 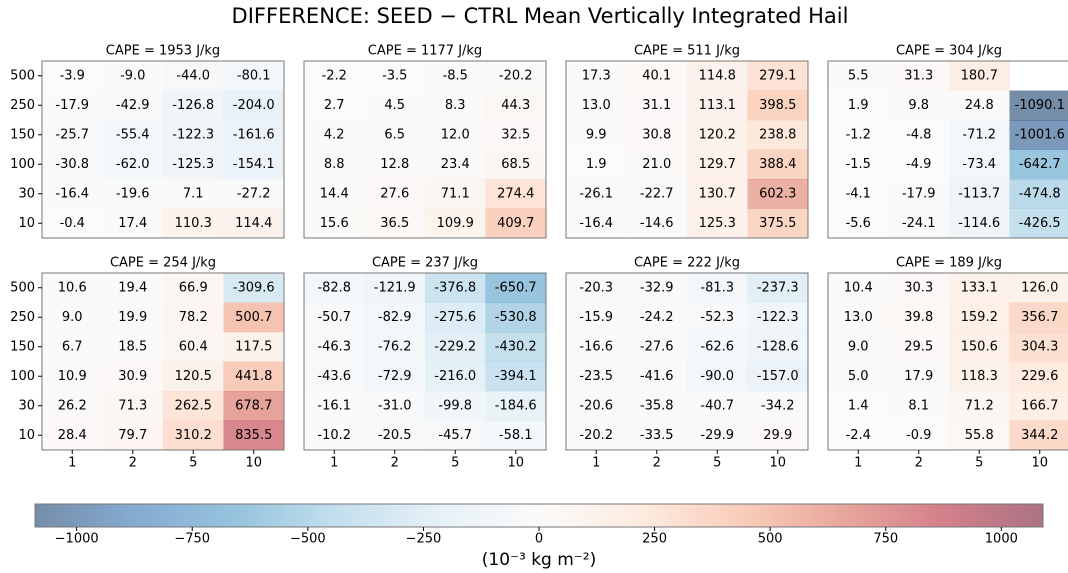 I want to click on cell-label: -34.2, so click(x=778, y=405).